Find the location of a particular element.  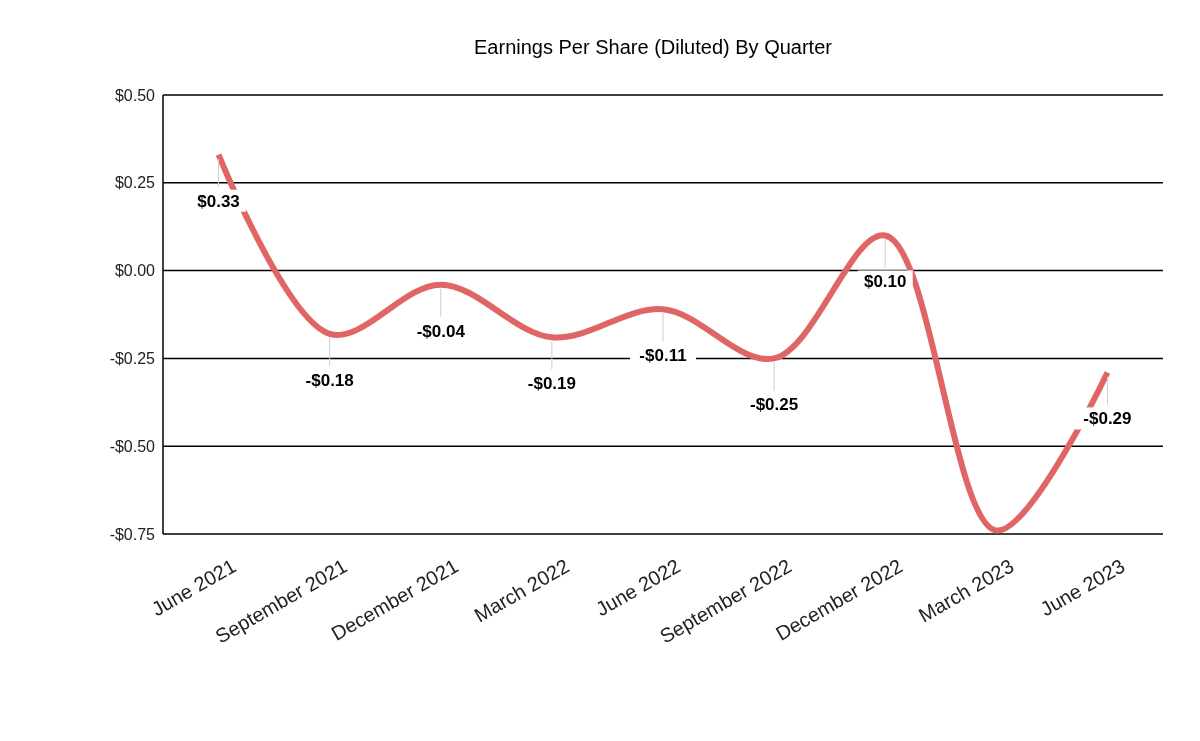

data-label: -$0.18 is located at coordinates (329, 380).